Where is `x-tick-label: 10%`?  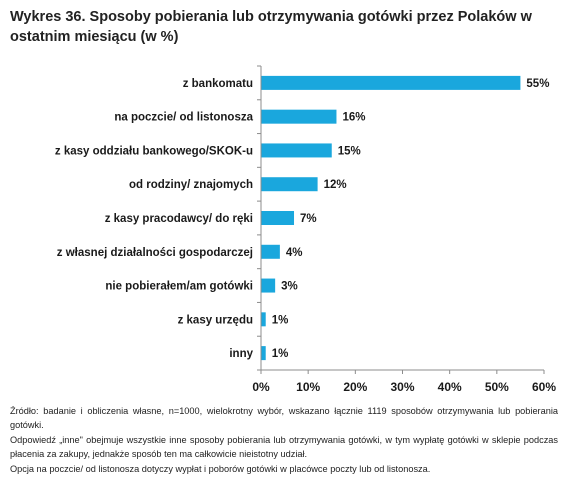 x-tick-label: 10% is located at coordinates (308, 387).